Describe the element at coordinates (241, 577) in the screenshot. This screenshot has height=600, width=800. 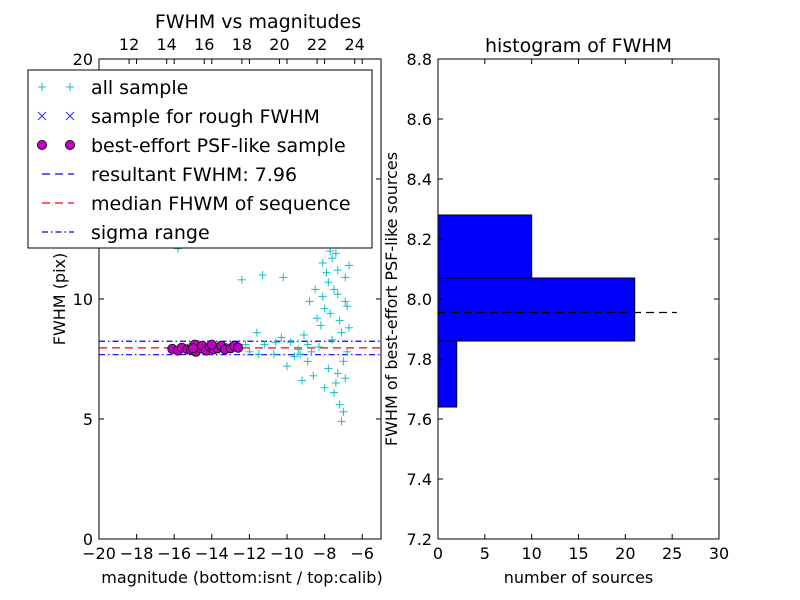
I see `scatter-x-axis-label: magnitude (bottom:isnt / top:calib)` at that location.